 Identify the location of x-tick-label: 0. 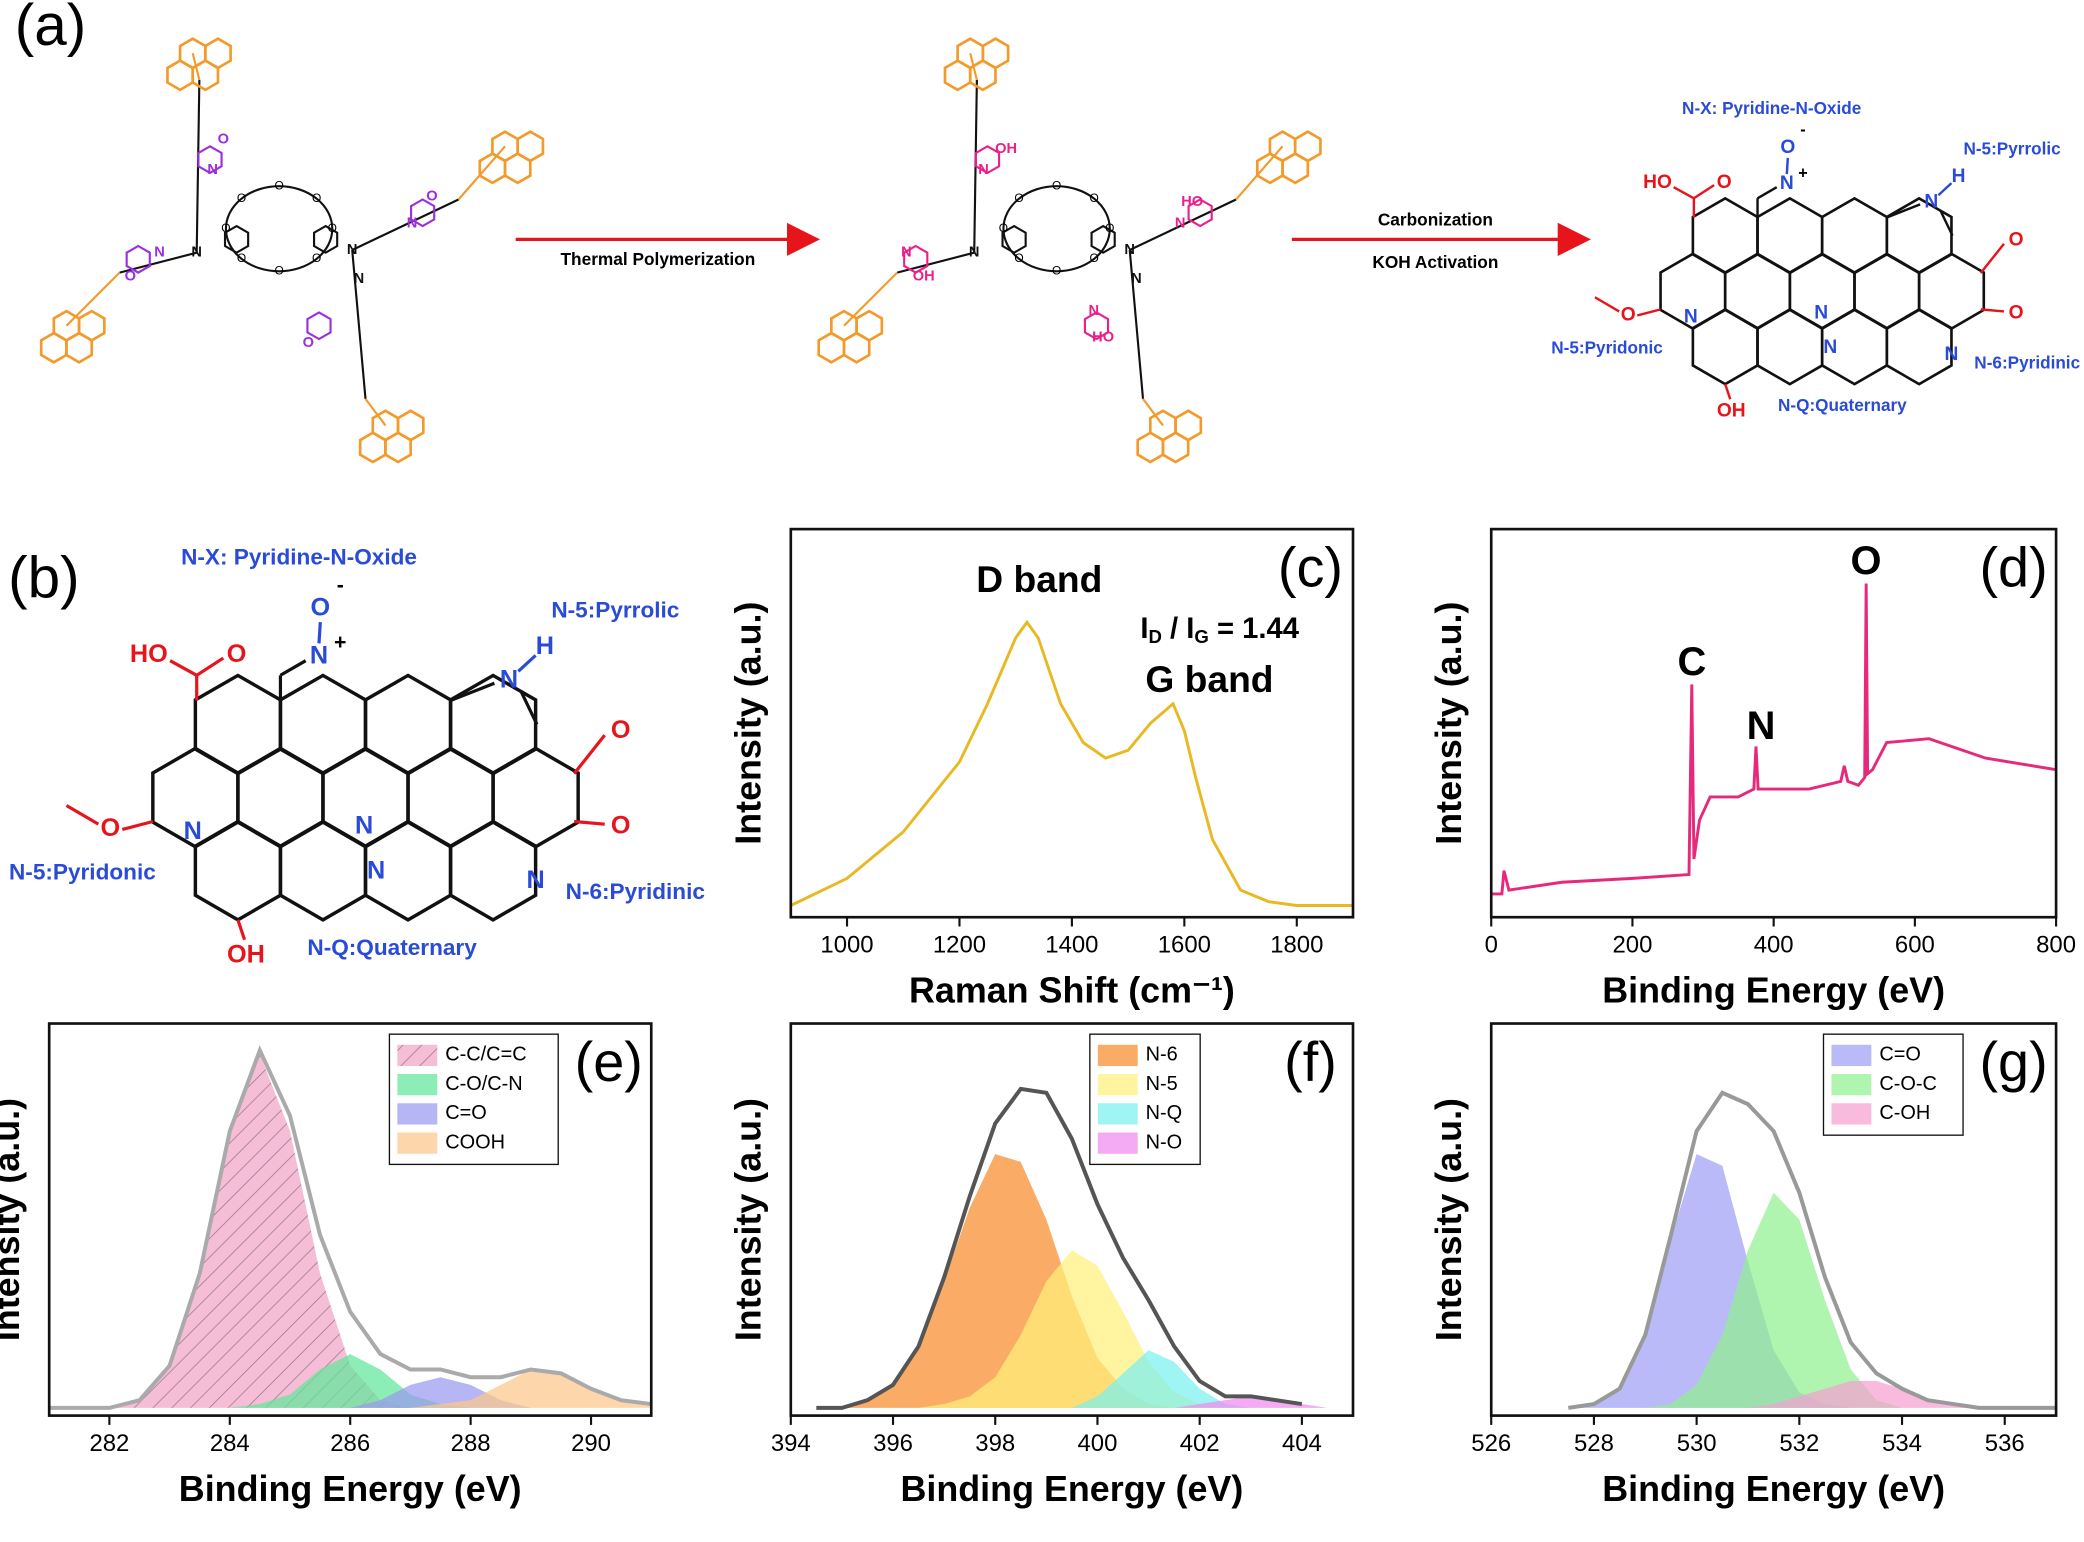
(1491, 945).